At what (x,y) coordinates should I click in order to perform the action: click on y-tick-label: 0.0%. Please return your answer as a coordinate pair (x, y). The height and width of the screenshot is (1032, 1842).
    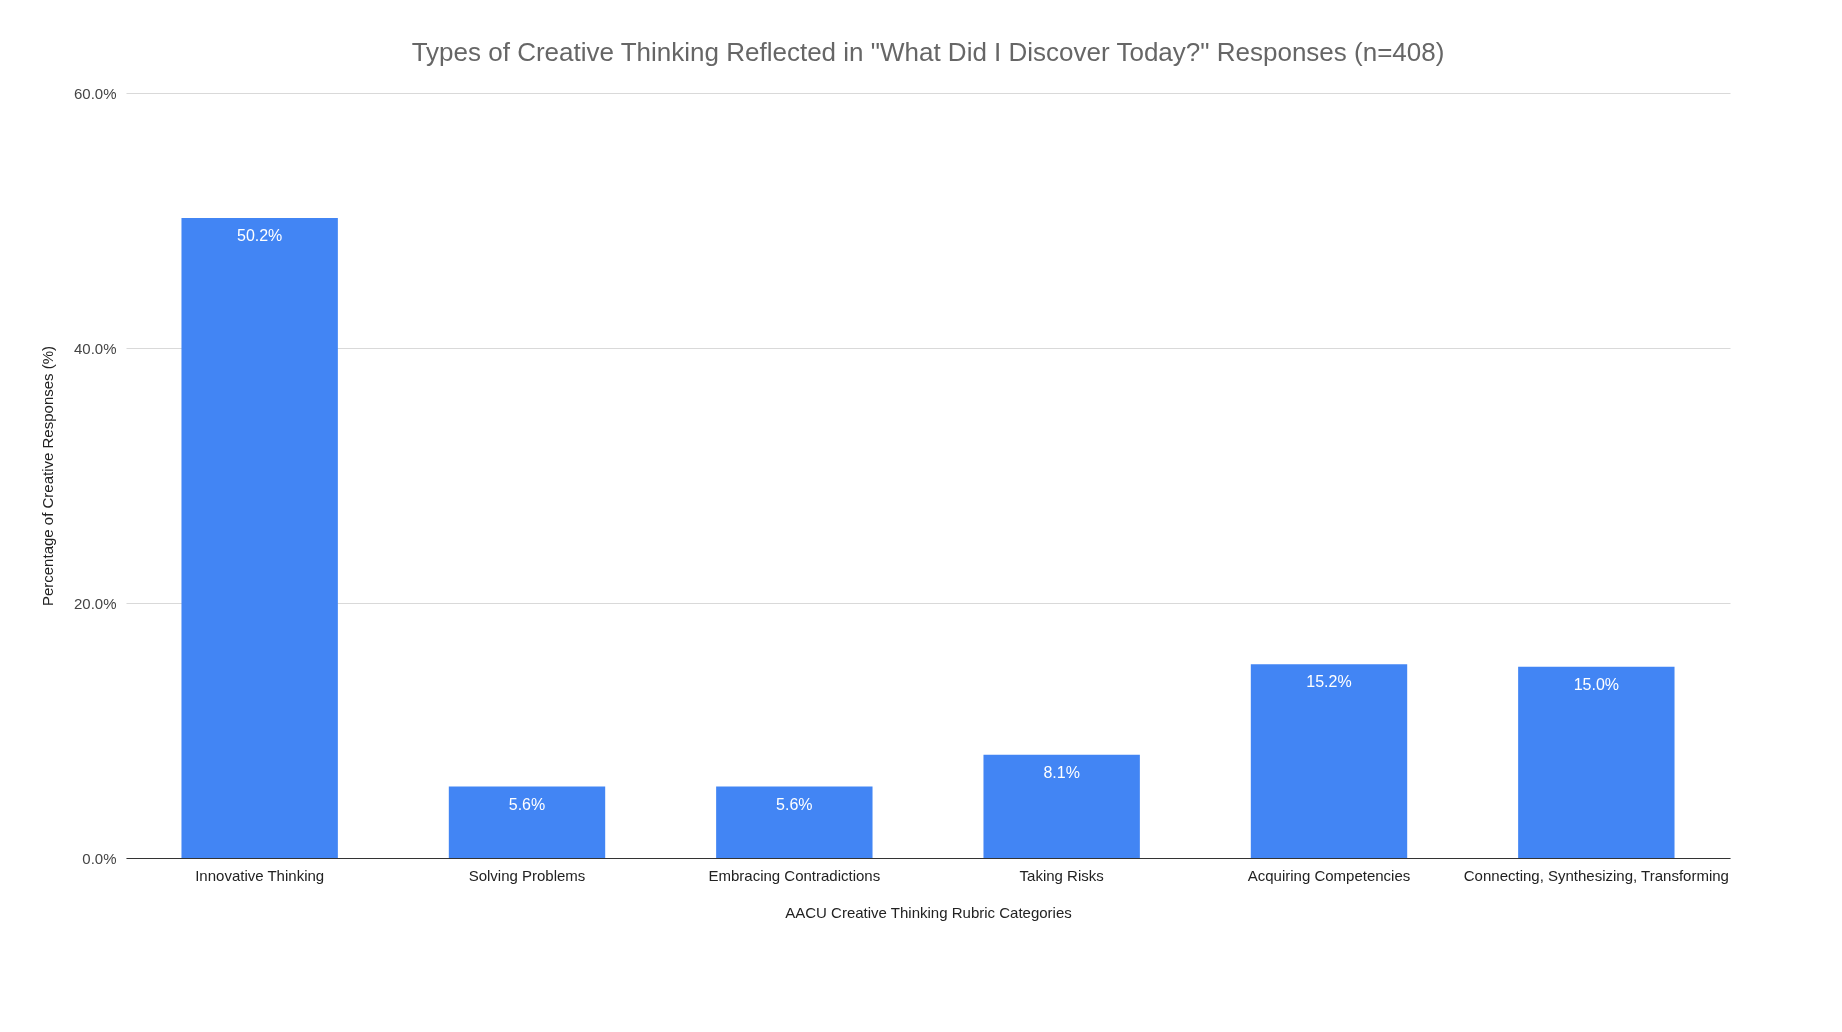
    Looking at the image, I should click on (99, 858).